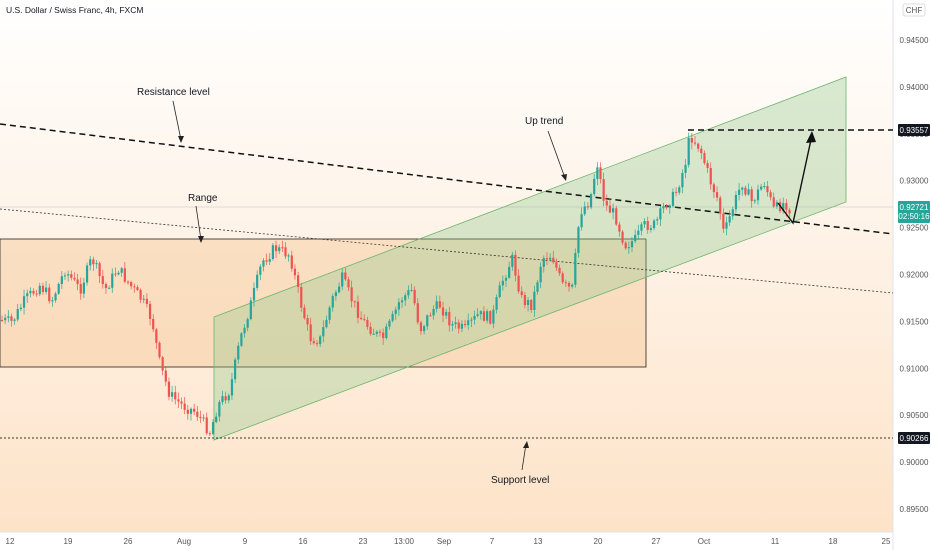 This screenshot has height=550, width=932. I want to click on target-price-badge, so click(914, 130).